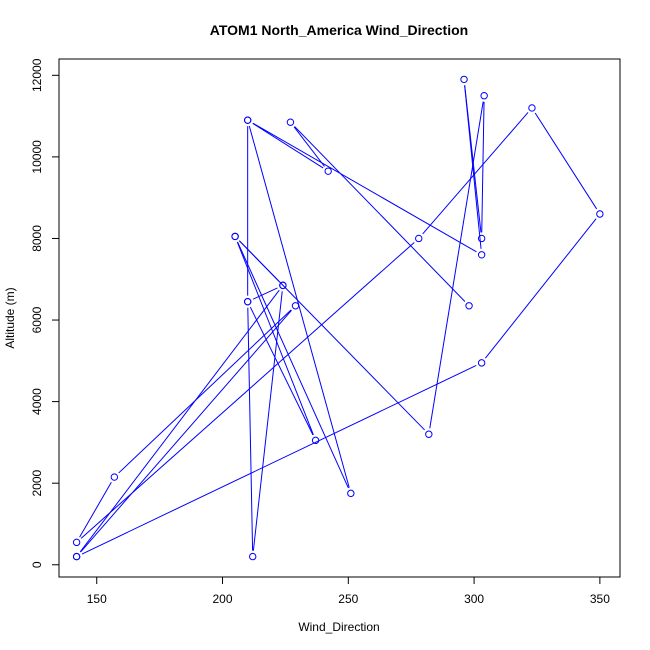  I want to click on x-tick-label: 350, so click(600, 599).